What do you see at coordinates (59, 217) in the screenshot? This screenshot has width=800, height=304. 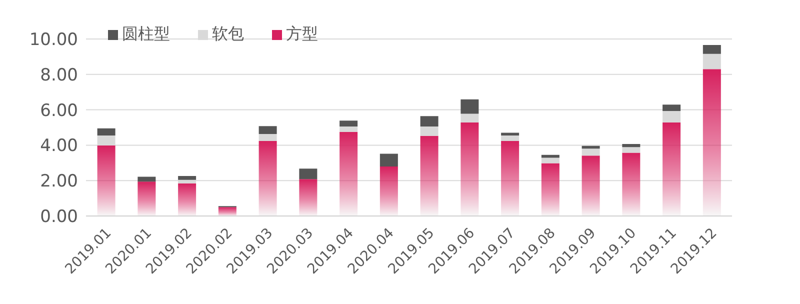 I see `y-tick-label: 0.00` at bounding box center [59, 217].